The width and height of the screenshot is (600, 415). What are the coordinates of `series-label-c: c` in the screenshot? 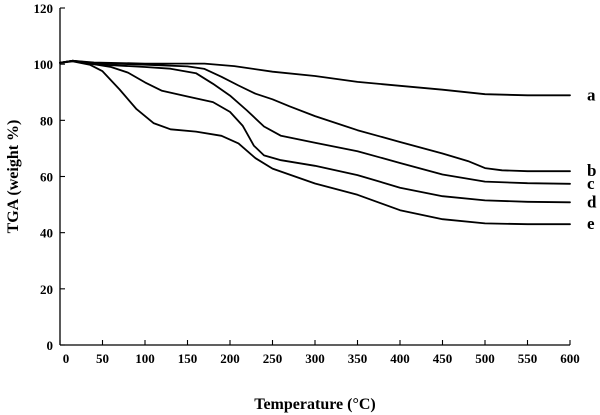 It's located at (591, 183).